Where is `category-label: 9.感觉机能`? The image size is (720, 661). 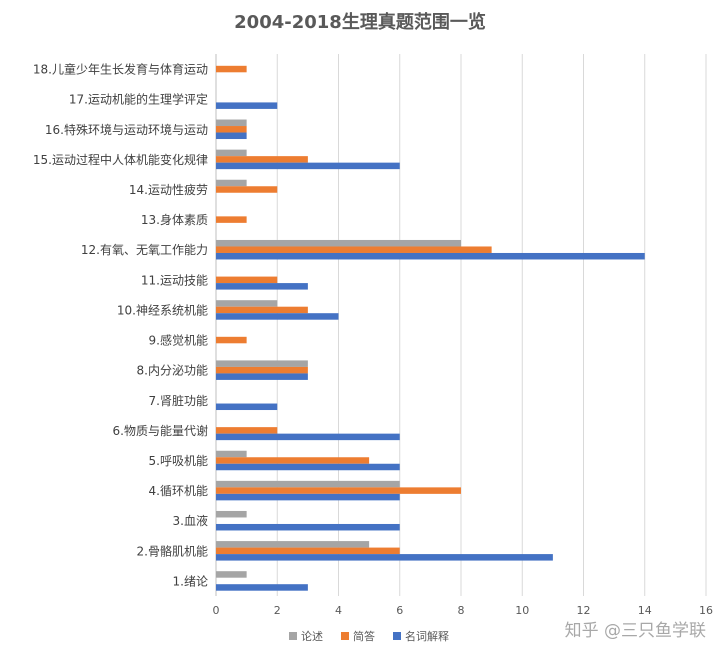 category-label: 9.感觉机能 is located at coordinates (178, 340).